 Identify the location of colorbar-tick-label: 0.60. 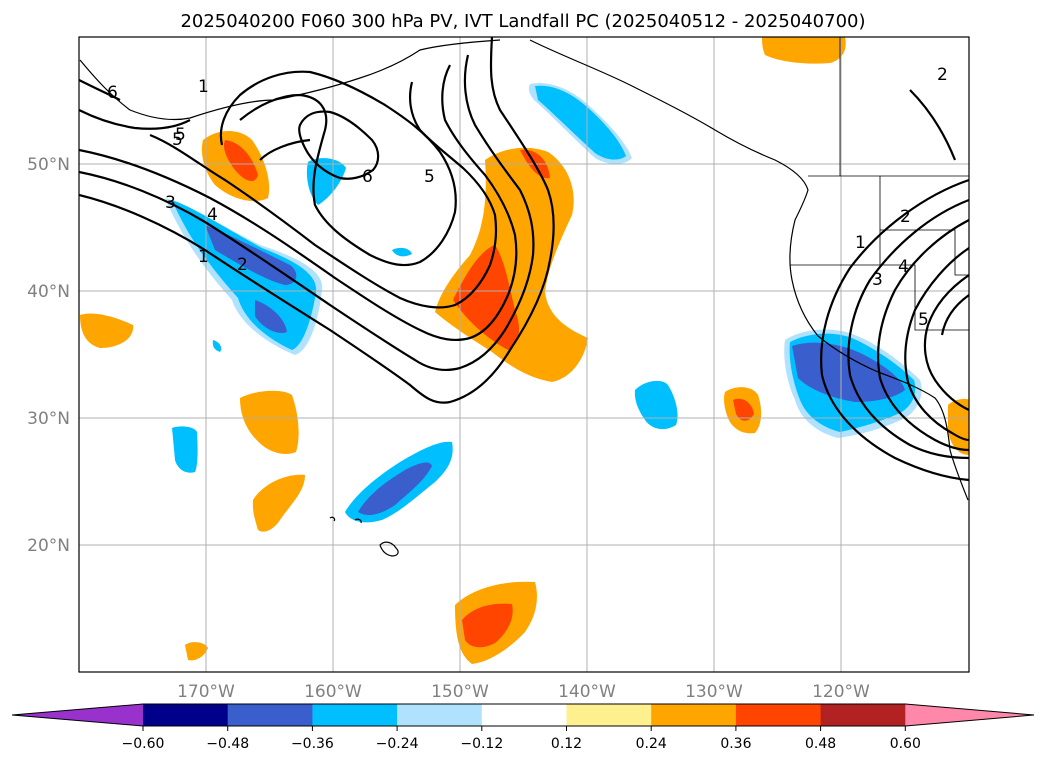
(905, 744).